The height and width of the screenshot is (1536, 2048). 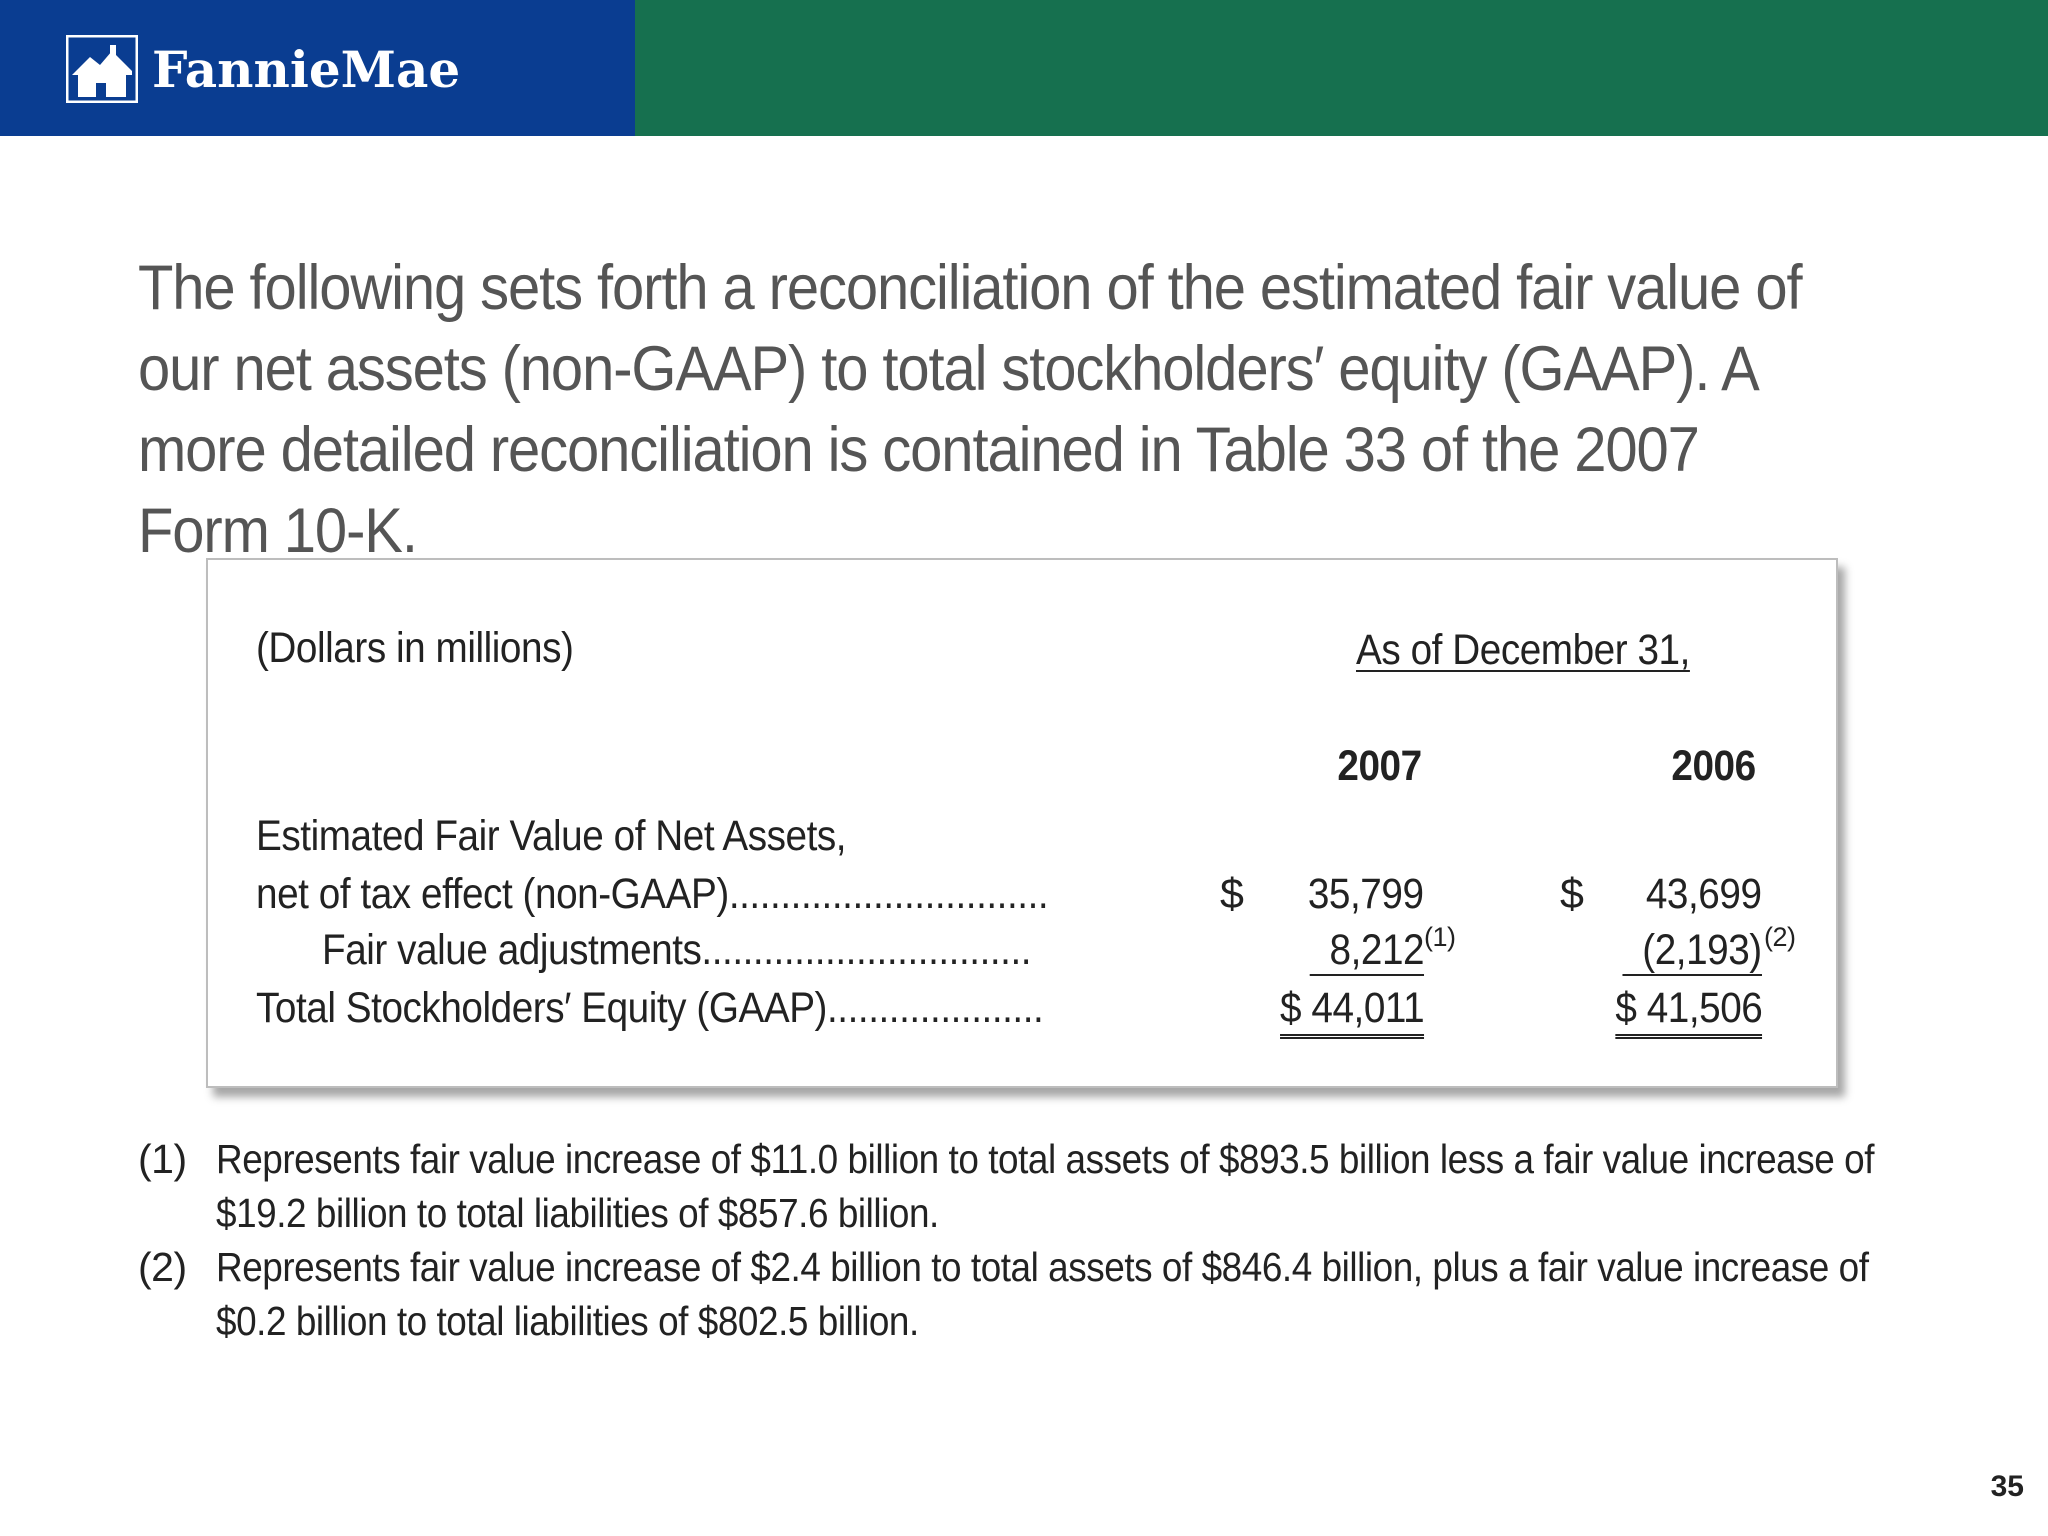 I want to click on adjustments-2006-number: (2,193), so click(x=1692, y=951).